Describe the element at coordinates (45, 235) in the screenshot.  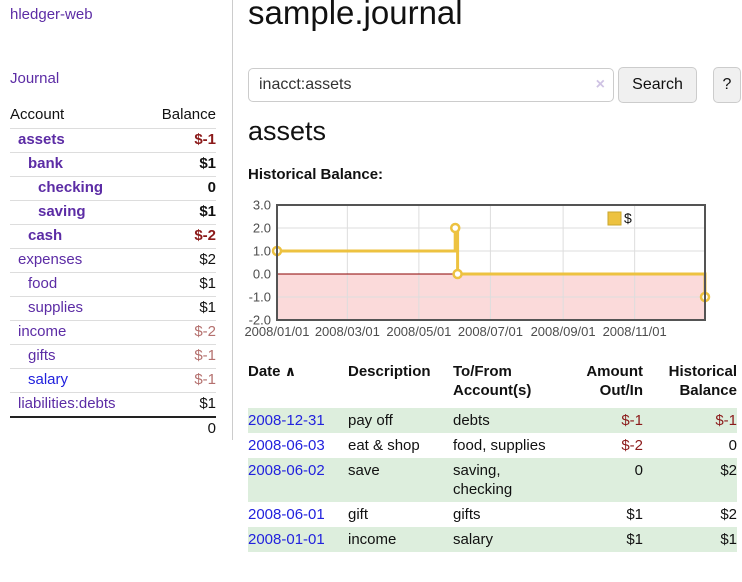
I see `account-link: cash` at that location.